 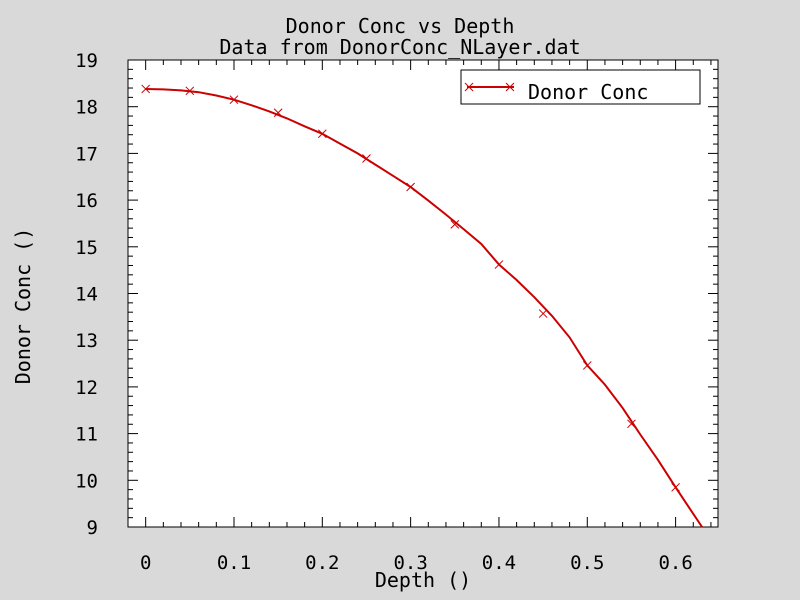 What do you see at coordinates (86, 388) in the screenshot?
I see `y-tick-label: 12` at bounding box center [86, 388].